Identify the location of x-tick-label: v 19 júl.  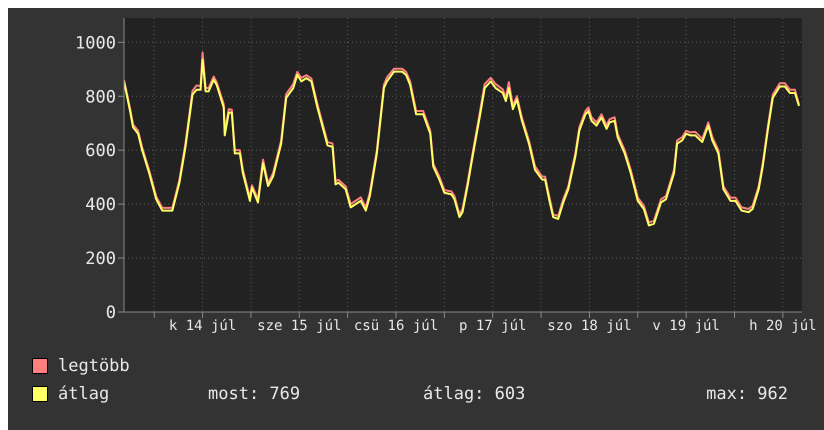
(686, 326).